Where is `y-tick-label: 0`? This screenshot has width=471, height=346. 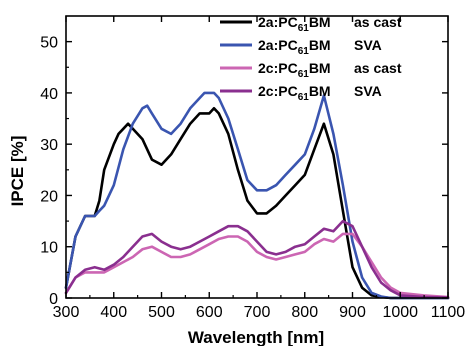 y-tick-label: 0 is located at coordinates (53, 299).